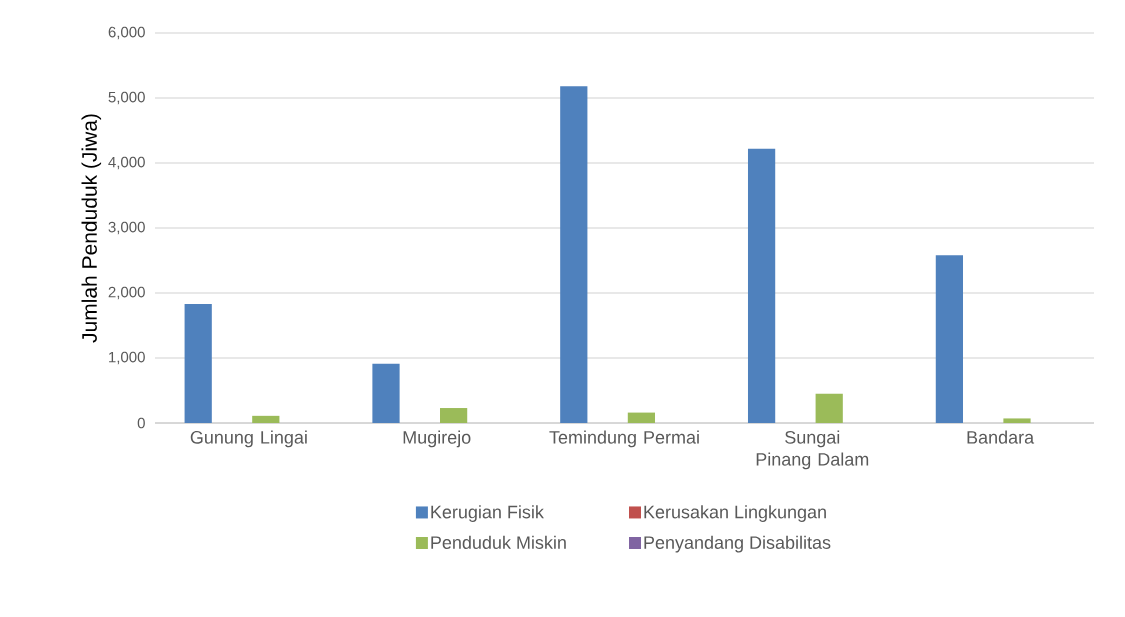  What do you see at coordinates (248, 439) in the screenshot?
I see `x-tick-label: Gunung Lingai` at bounding box center [248, 439].